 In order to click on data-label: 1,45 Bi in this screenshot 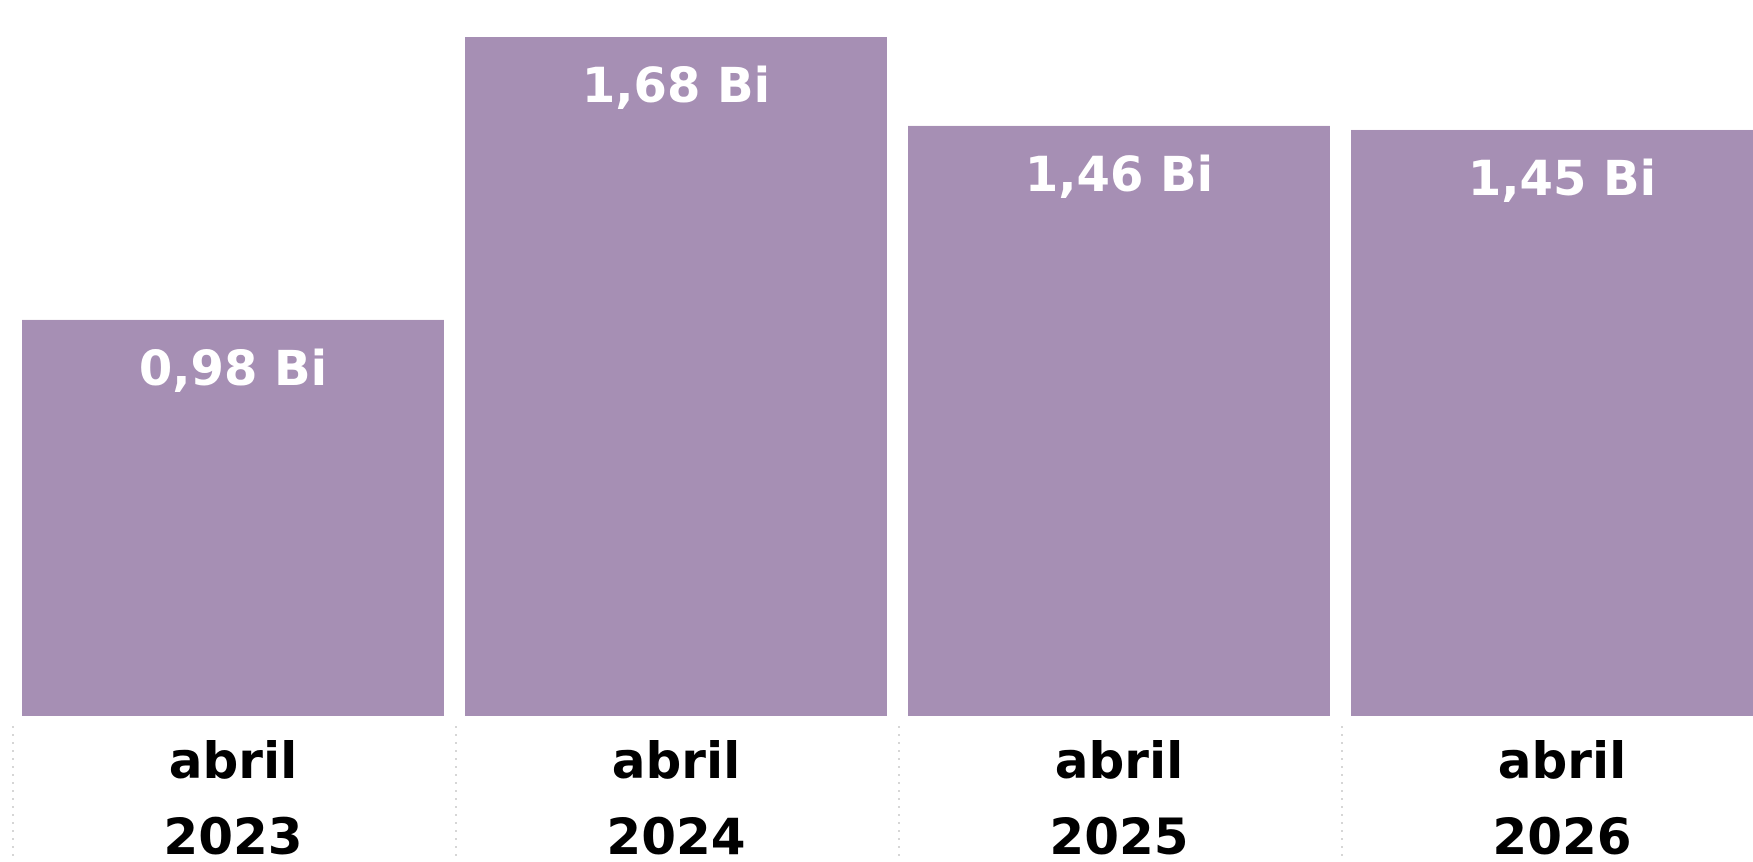, I will do `click(1562, 179)`.